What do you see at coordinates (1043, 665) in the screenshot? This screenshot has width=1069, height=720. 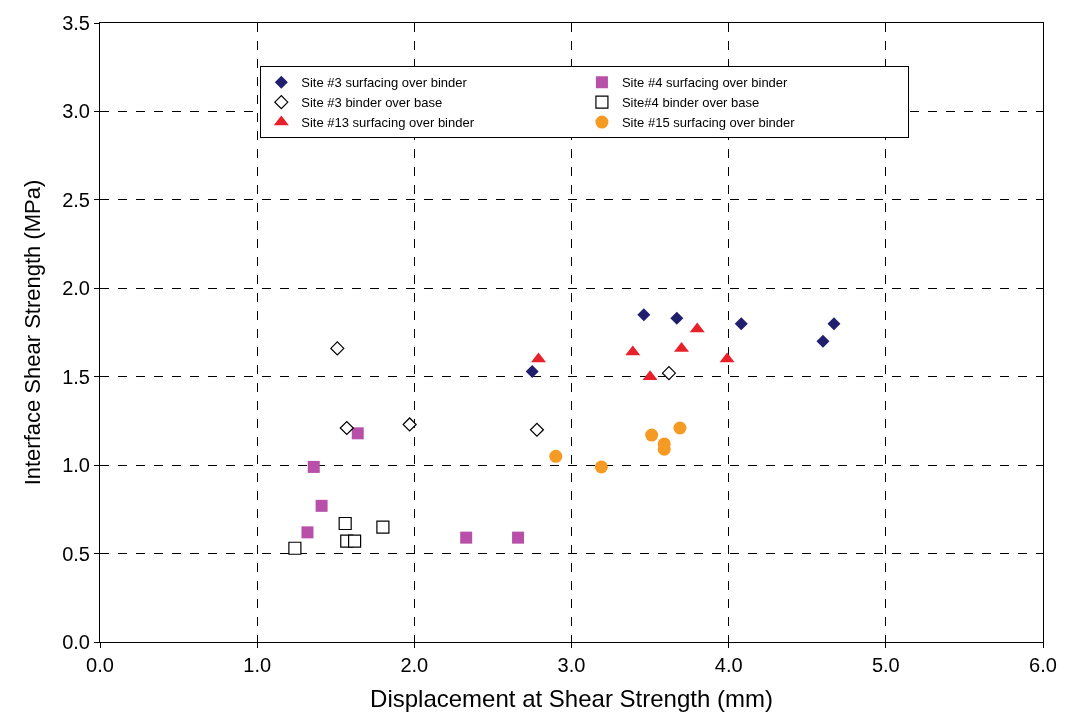 I see `x-tick-label: 6.0` at bounding box center [1043, 665].